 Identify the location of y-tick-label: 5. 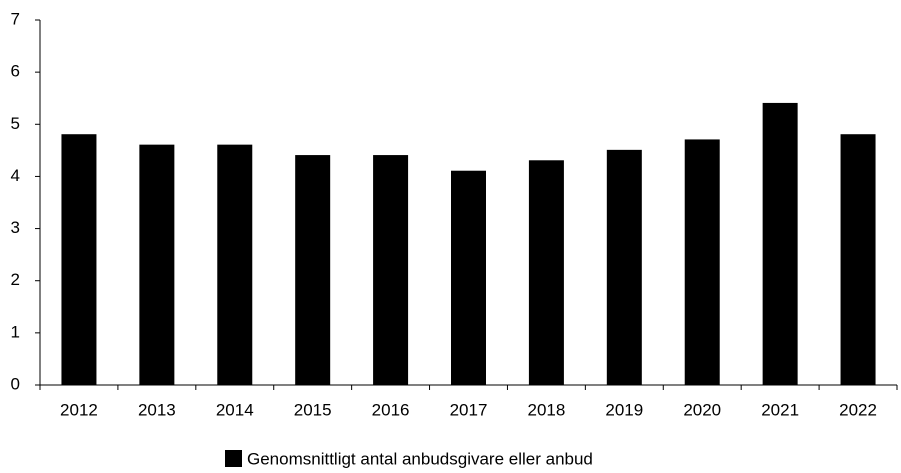
(15, 123).